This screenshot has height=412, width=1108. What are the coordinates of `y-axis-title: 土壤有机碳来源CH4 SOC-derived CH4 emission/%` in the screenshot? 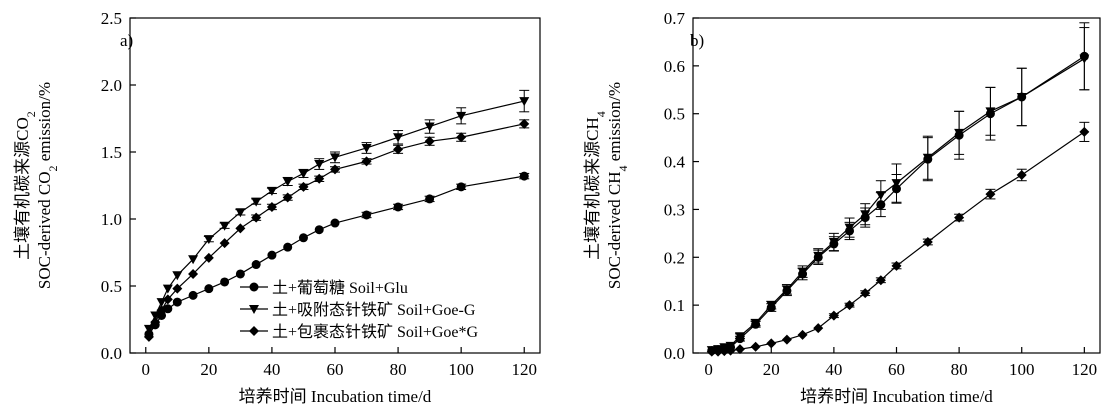 It's located at (606, 185).